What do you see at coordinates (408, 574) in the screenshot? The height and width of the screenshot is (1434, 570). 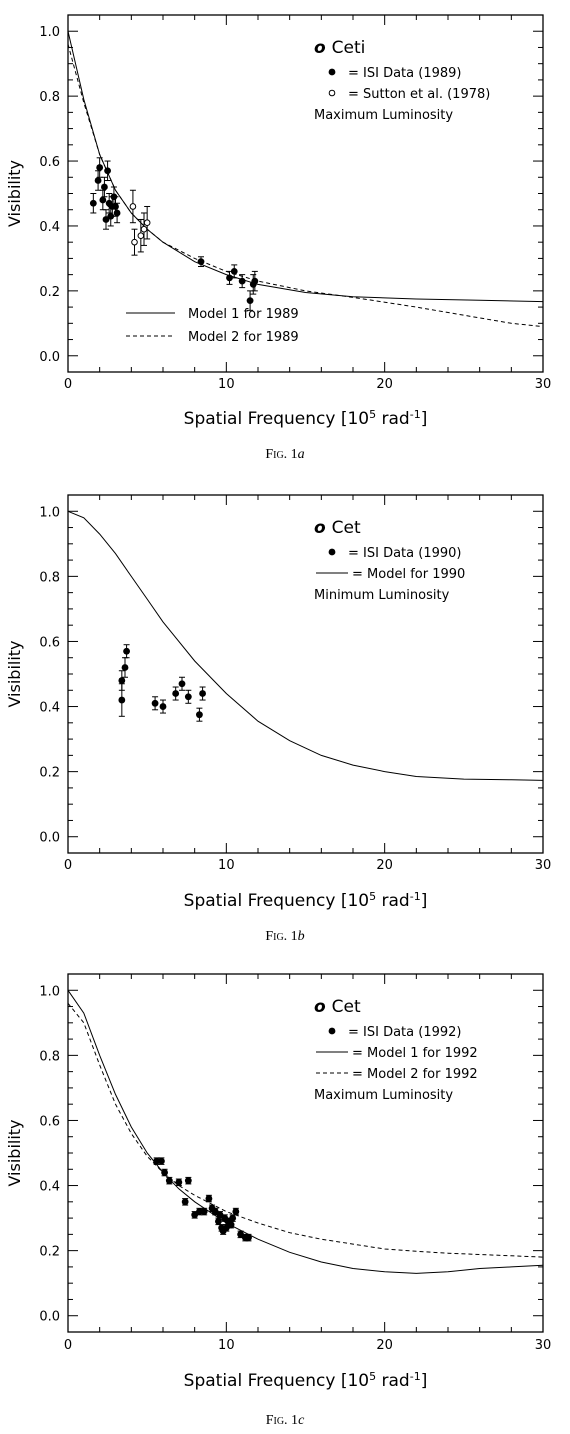 I see `legend-label: = Model for 1990` at bounding box center [408, 574].